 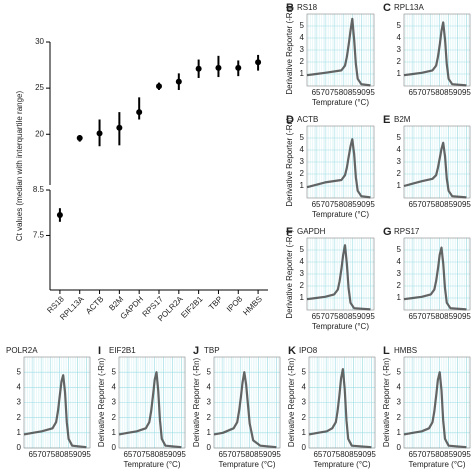 What do you see at coordinates (448, 204) in the screenshot?
I see `x-tick-label: 85` at bounding box center [448, 204].